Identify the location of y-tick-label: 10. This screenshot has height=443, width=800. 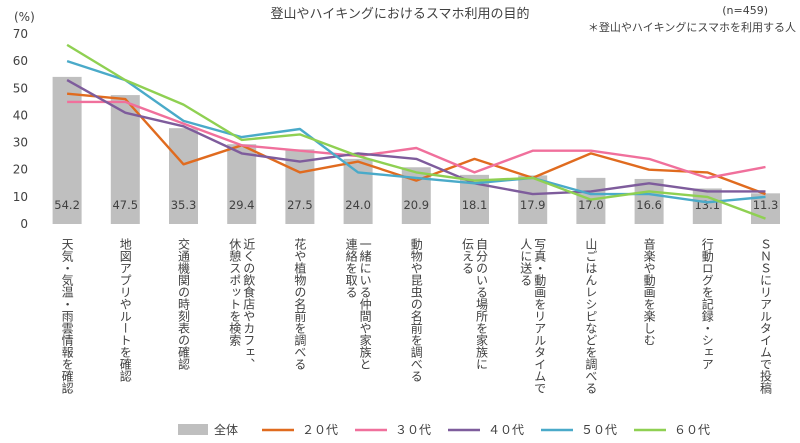
(20, 197).